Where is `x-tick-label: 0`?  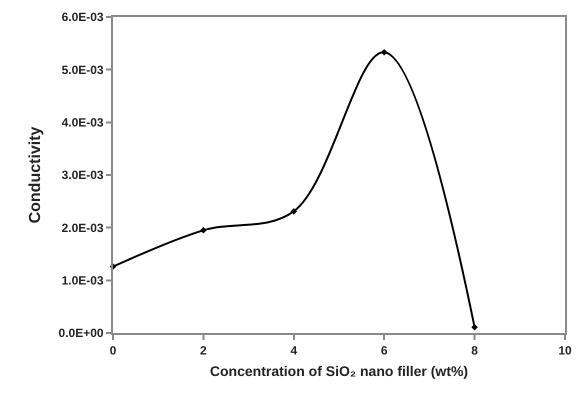
x-tick-label: 0 is located at coordinates (113, 350).